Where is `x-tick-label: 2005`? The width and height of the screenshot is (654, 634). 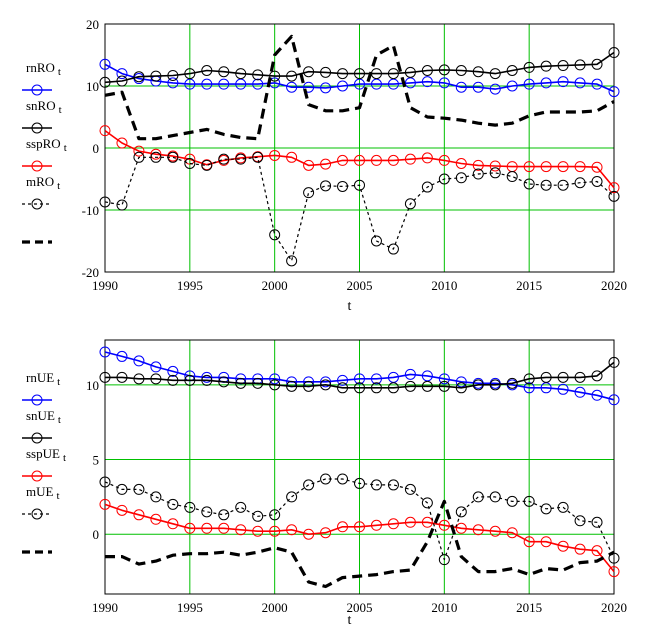 x-tick-label: 2005 is located at coordinates (360, 607).